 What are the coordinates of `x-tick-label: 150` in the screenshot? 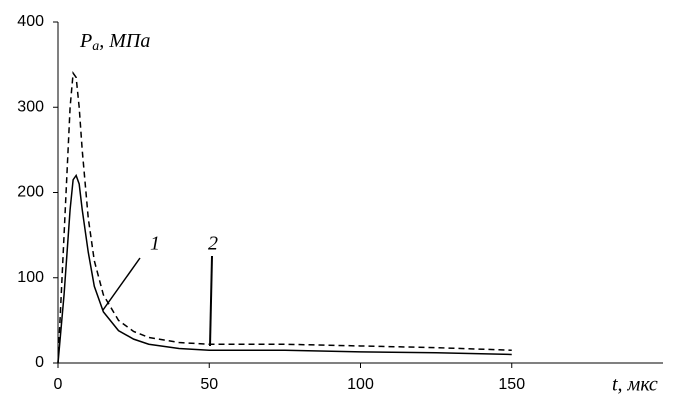 It's located at (511, 384).